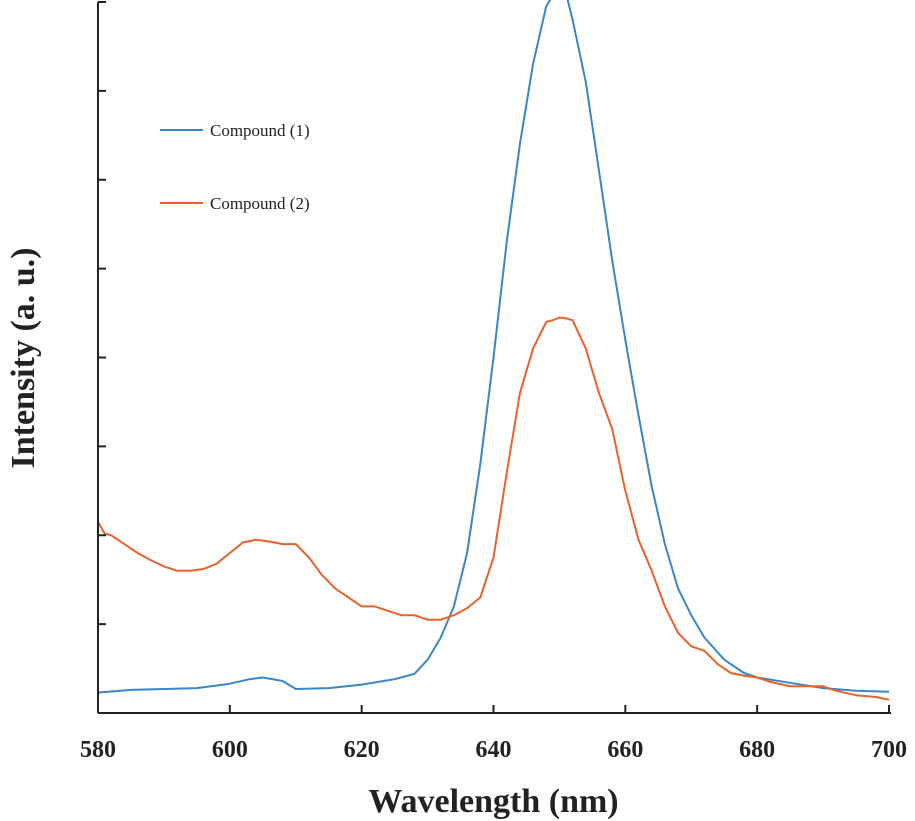 Image resolution: width=915 pixels, height=821 pixels. Describe the element at coordinates (102, 357) in the screenshot. I see `y-axis-ticks` at that location.